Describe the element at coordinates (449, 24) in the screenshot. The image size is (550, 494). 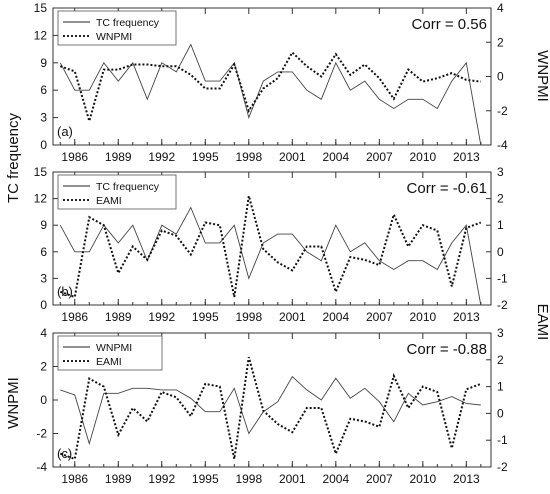
I see `correlation-annotation: Corr = 0.56` at that location.